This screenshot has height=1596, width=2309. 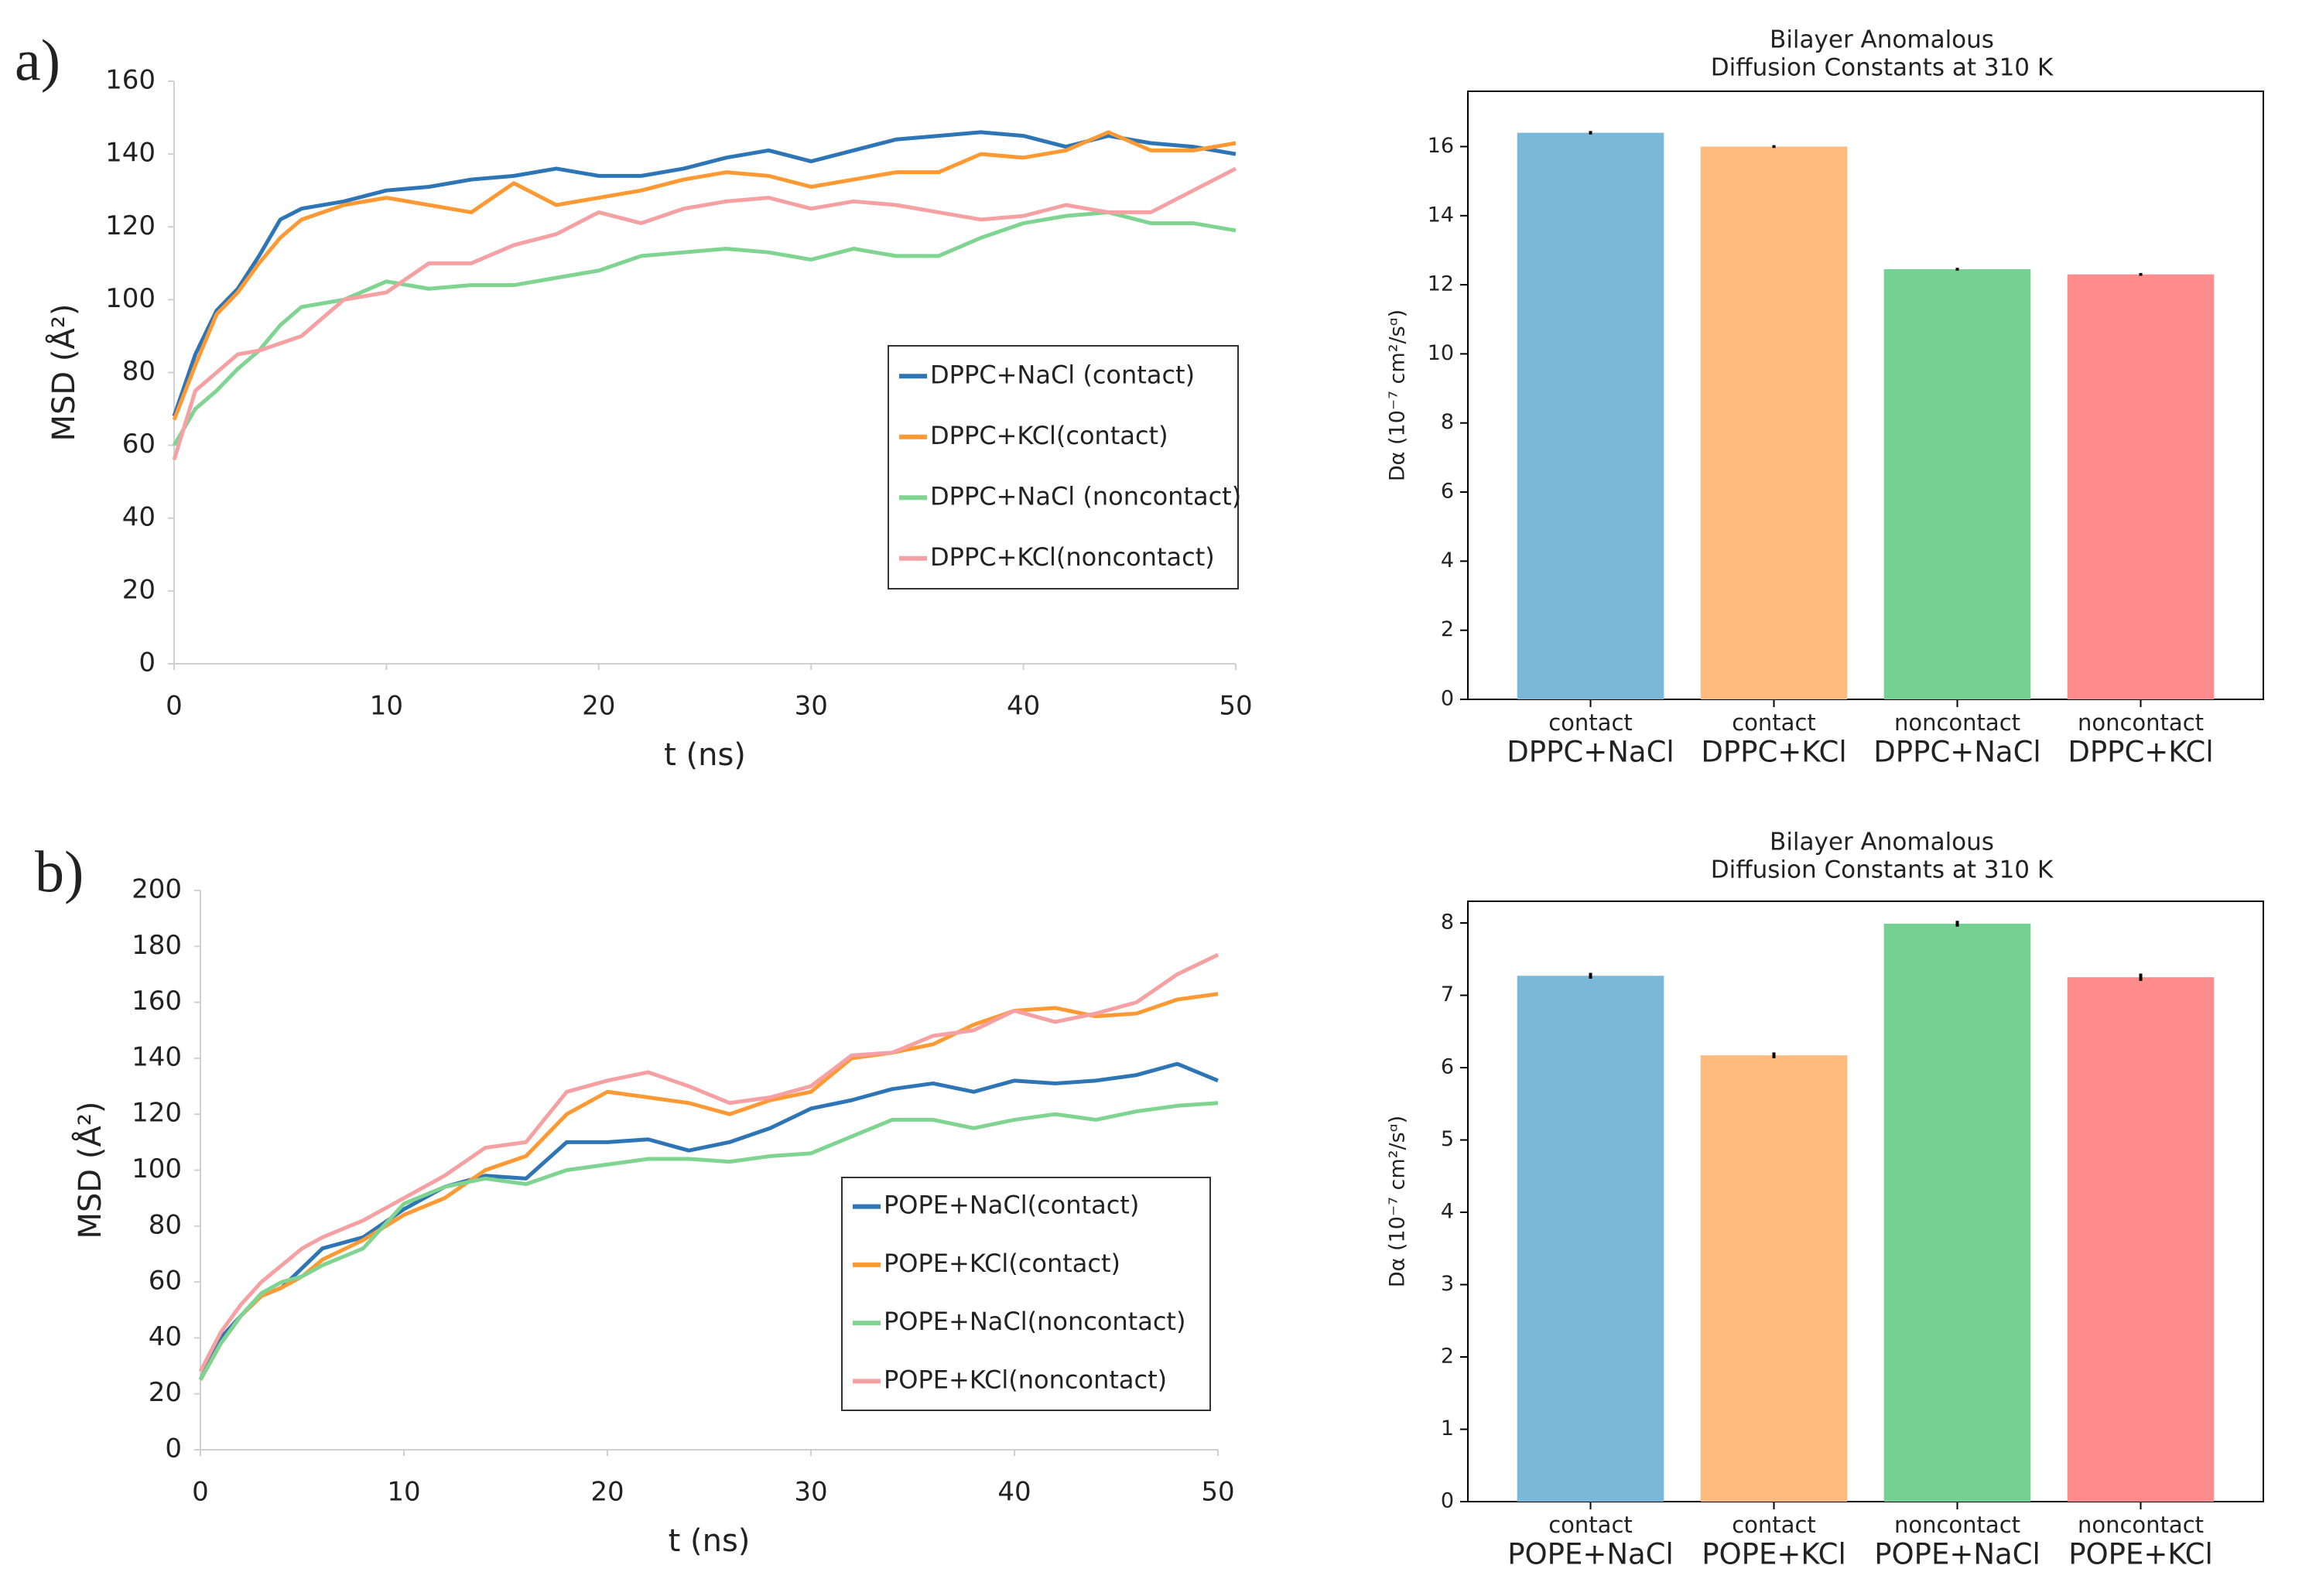 I want to click on legend-label: DPPC+NaCl (contact), so click(x=1062, y=374).